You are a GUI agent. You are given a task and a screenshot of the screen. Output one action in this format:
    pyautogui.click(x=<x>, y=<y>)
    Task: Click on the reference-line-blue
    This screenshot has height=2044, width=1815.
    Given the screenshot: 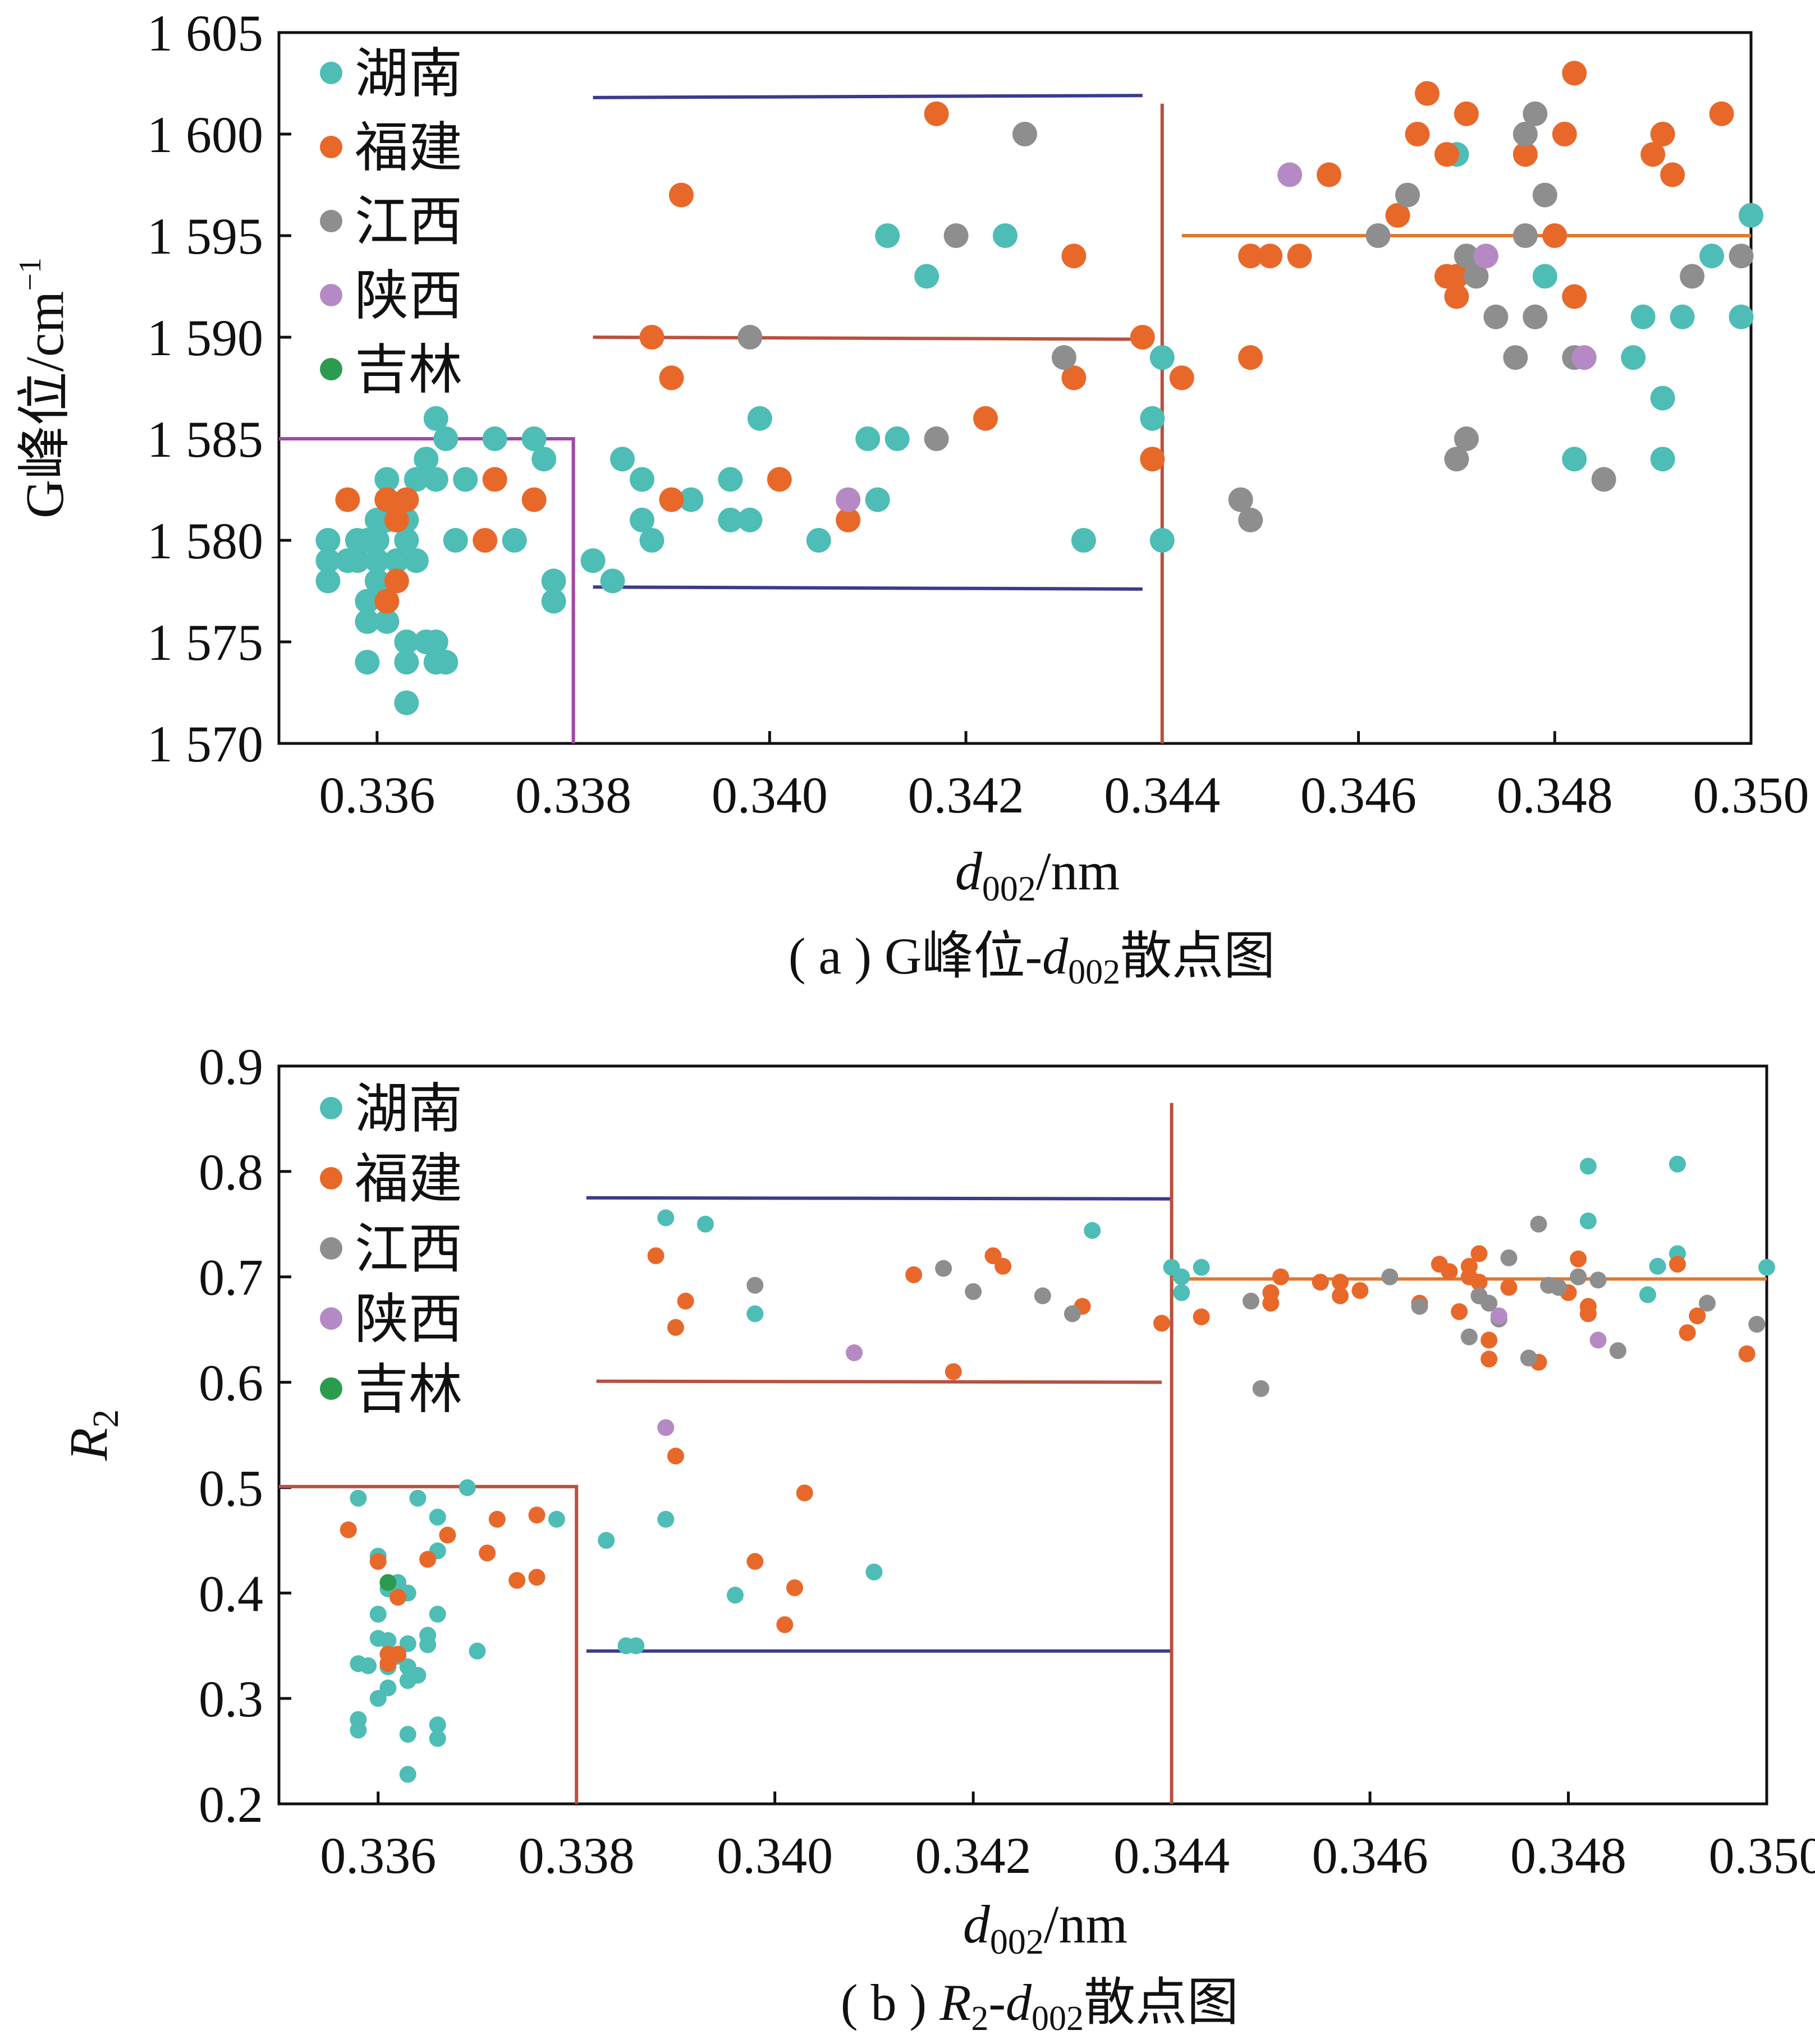 What is the action you would take?
    pyautogui.click(x=879, y=1198)
    